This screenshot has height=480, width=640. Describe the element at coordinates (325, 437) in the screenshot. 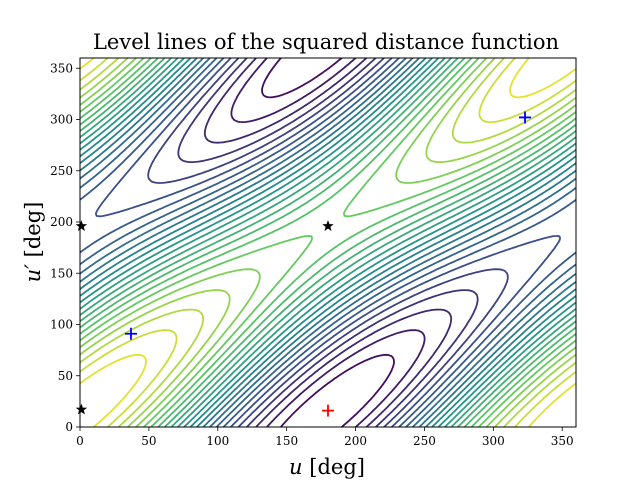

I see `x-axis-ticks: 0 50 100 150 200 250 300 350` at that location.